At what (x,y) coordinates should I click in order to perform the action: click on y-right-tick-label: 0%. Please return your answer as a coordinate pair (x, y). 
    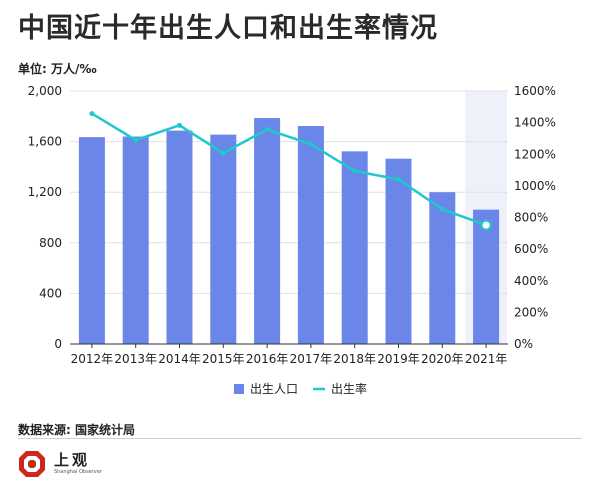
    Looking at the image, I should click on (523, 344).